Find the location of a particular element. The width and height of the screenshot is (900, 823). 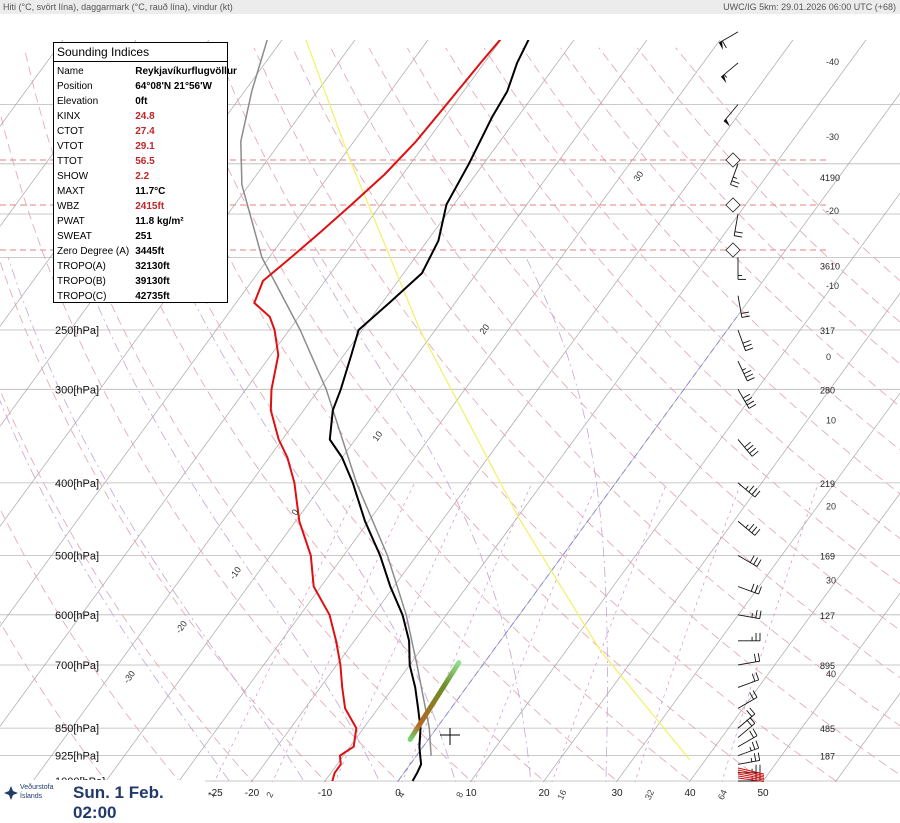

index-name: PWAT is located at coordinates (71, 221).